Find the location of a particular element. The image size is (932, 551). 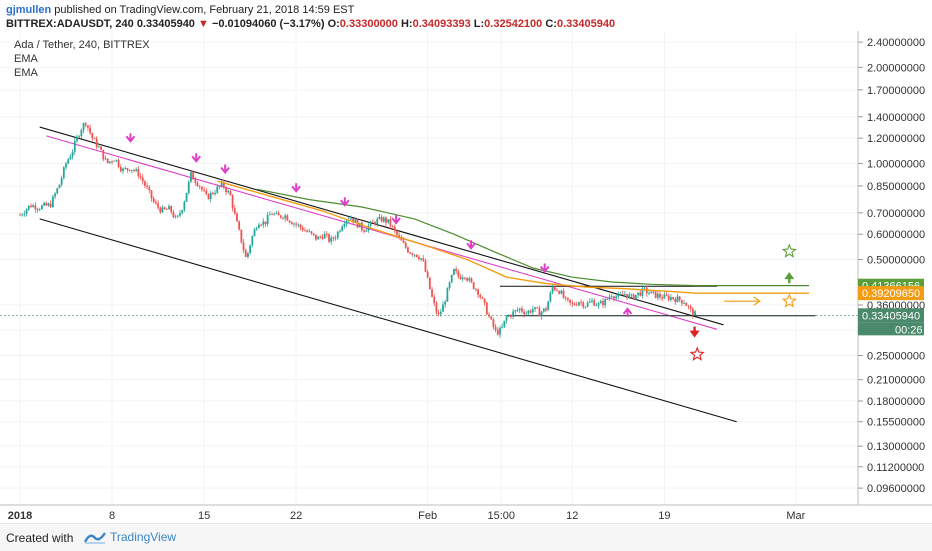

countdown-badge is located at coordinates (891, 329).